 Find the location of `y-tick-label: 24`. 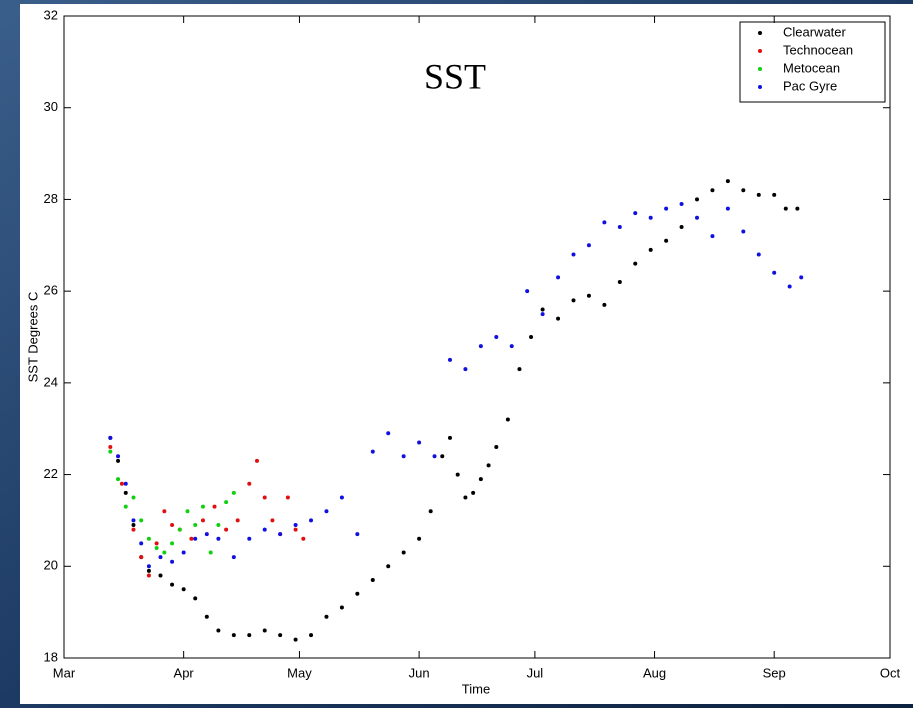

y-tick-label: 24 is located at coordinates (51, 381).